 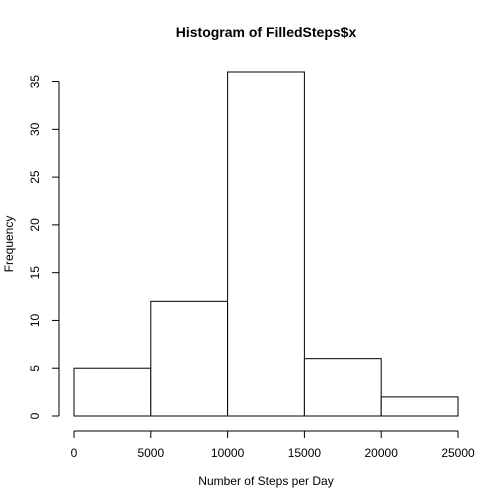 What do you see at coordinates (44, 247) in the screenshot?
I see `y-axis: 0 5 10 15 20 25 30 35` at bounding box center [44, 247].